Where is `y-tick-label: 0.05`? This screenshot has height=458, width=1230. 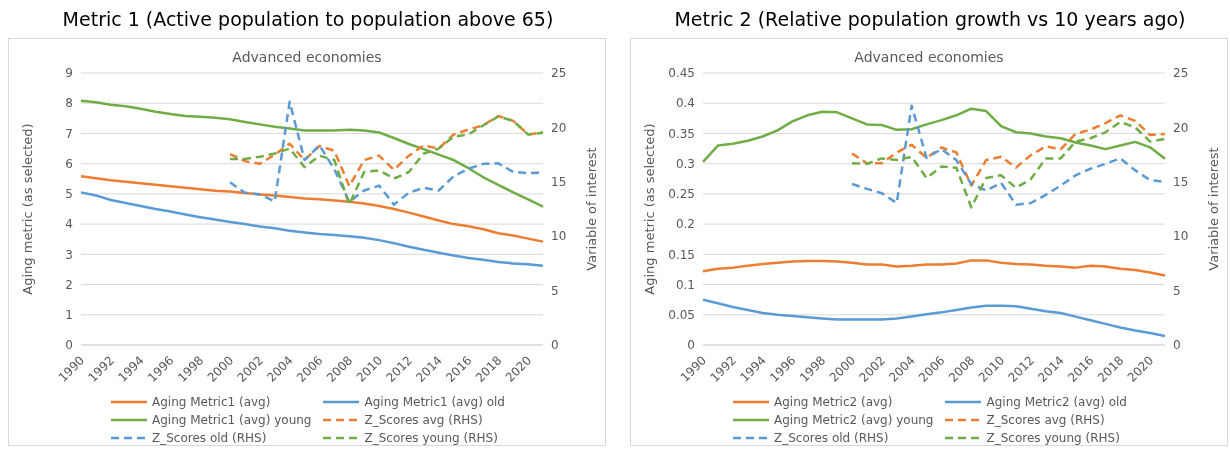
y-tick-label: 0.05 is located at coordinates (681, 315).